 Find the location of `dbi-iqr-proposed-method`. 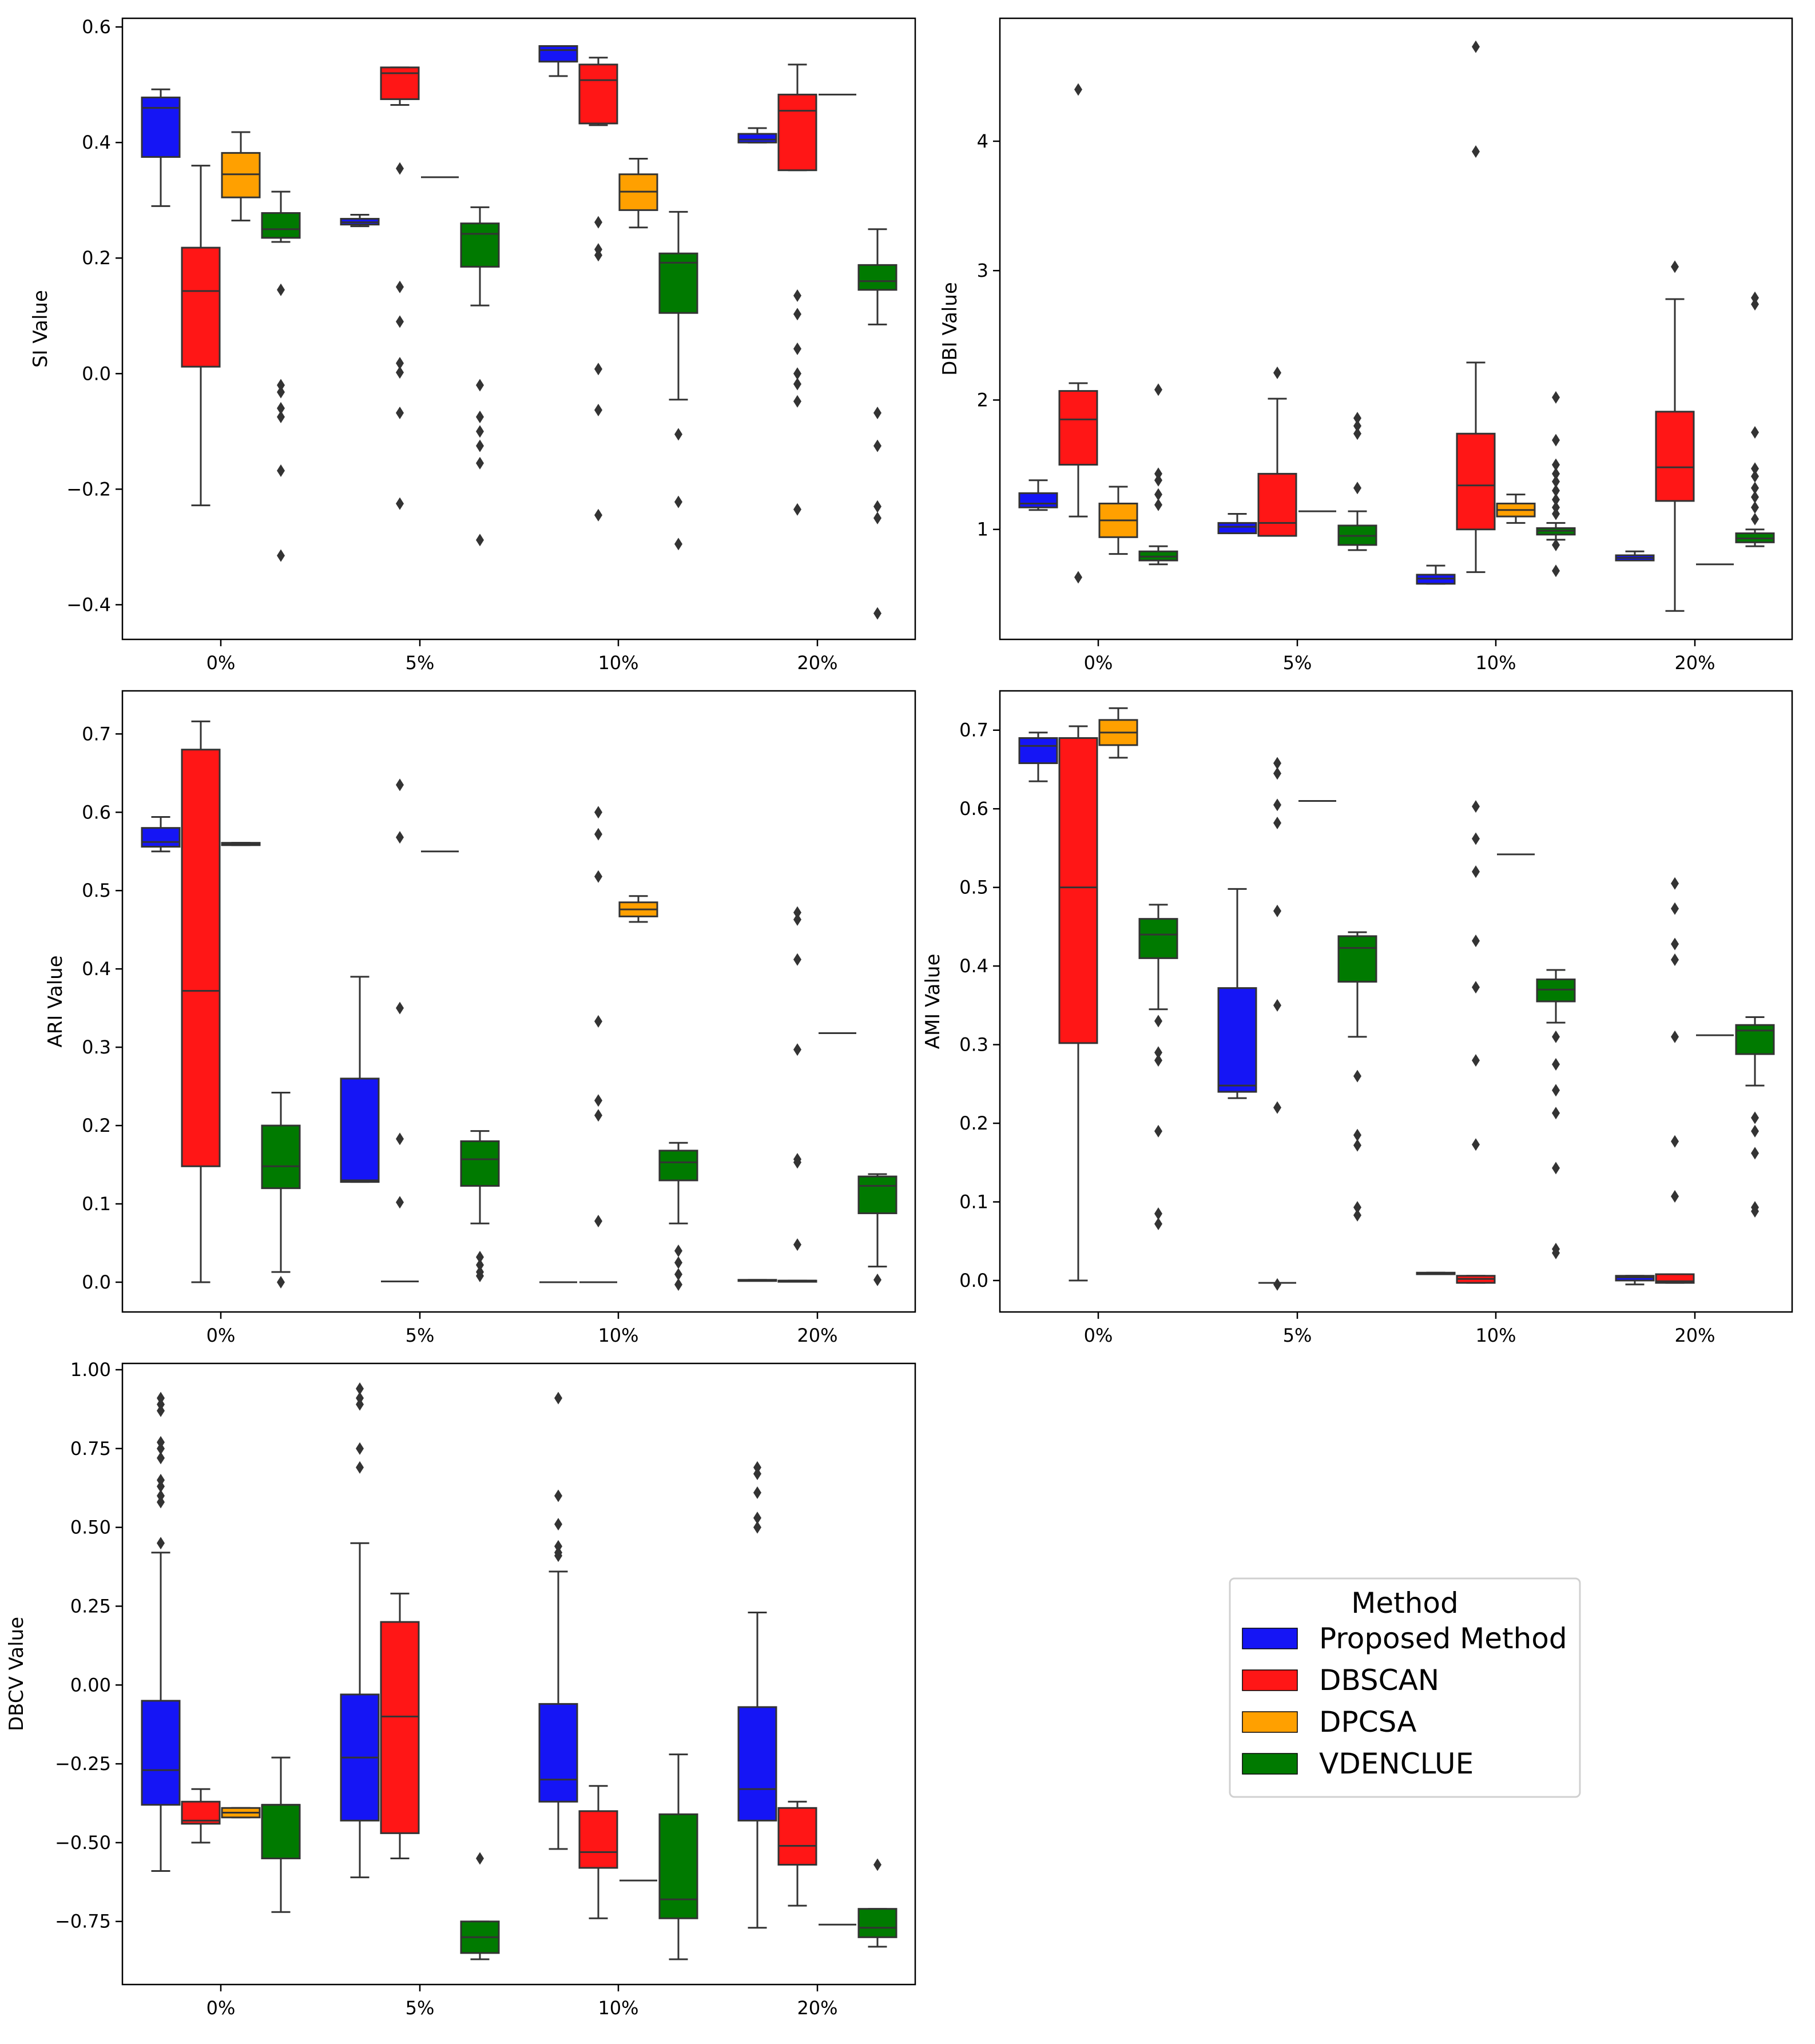

dbi-iqr-proposed-method is located at coordinates (1038, 500).